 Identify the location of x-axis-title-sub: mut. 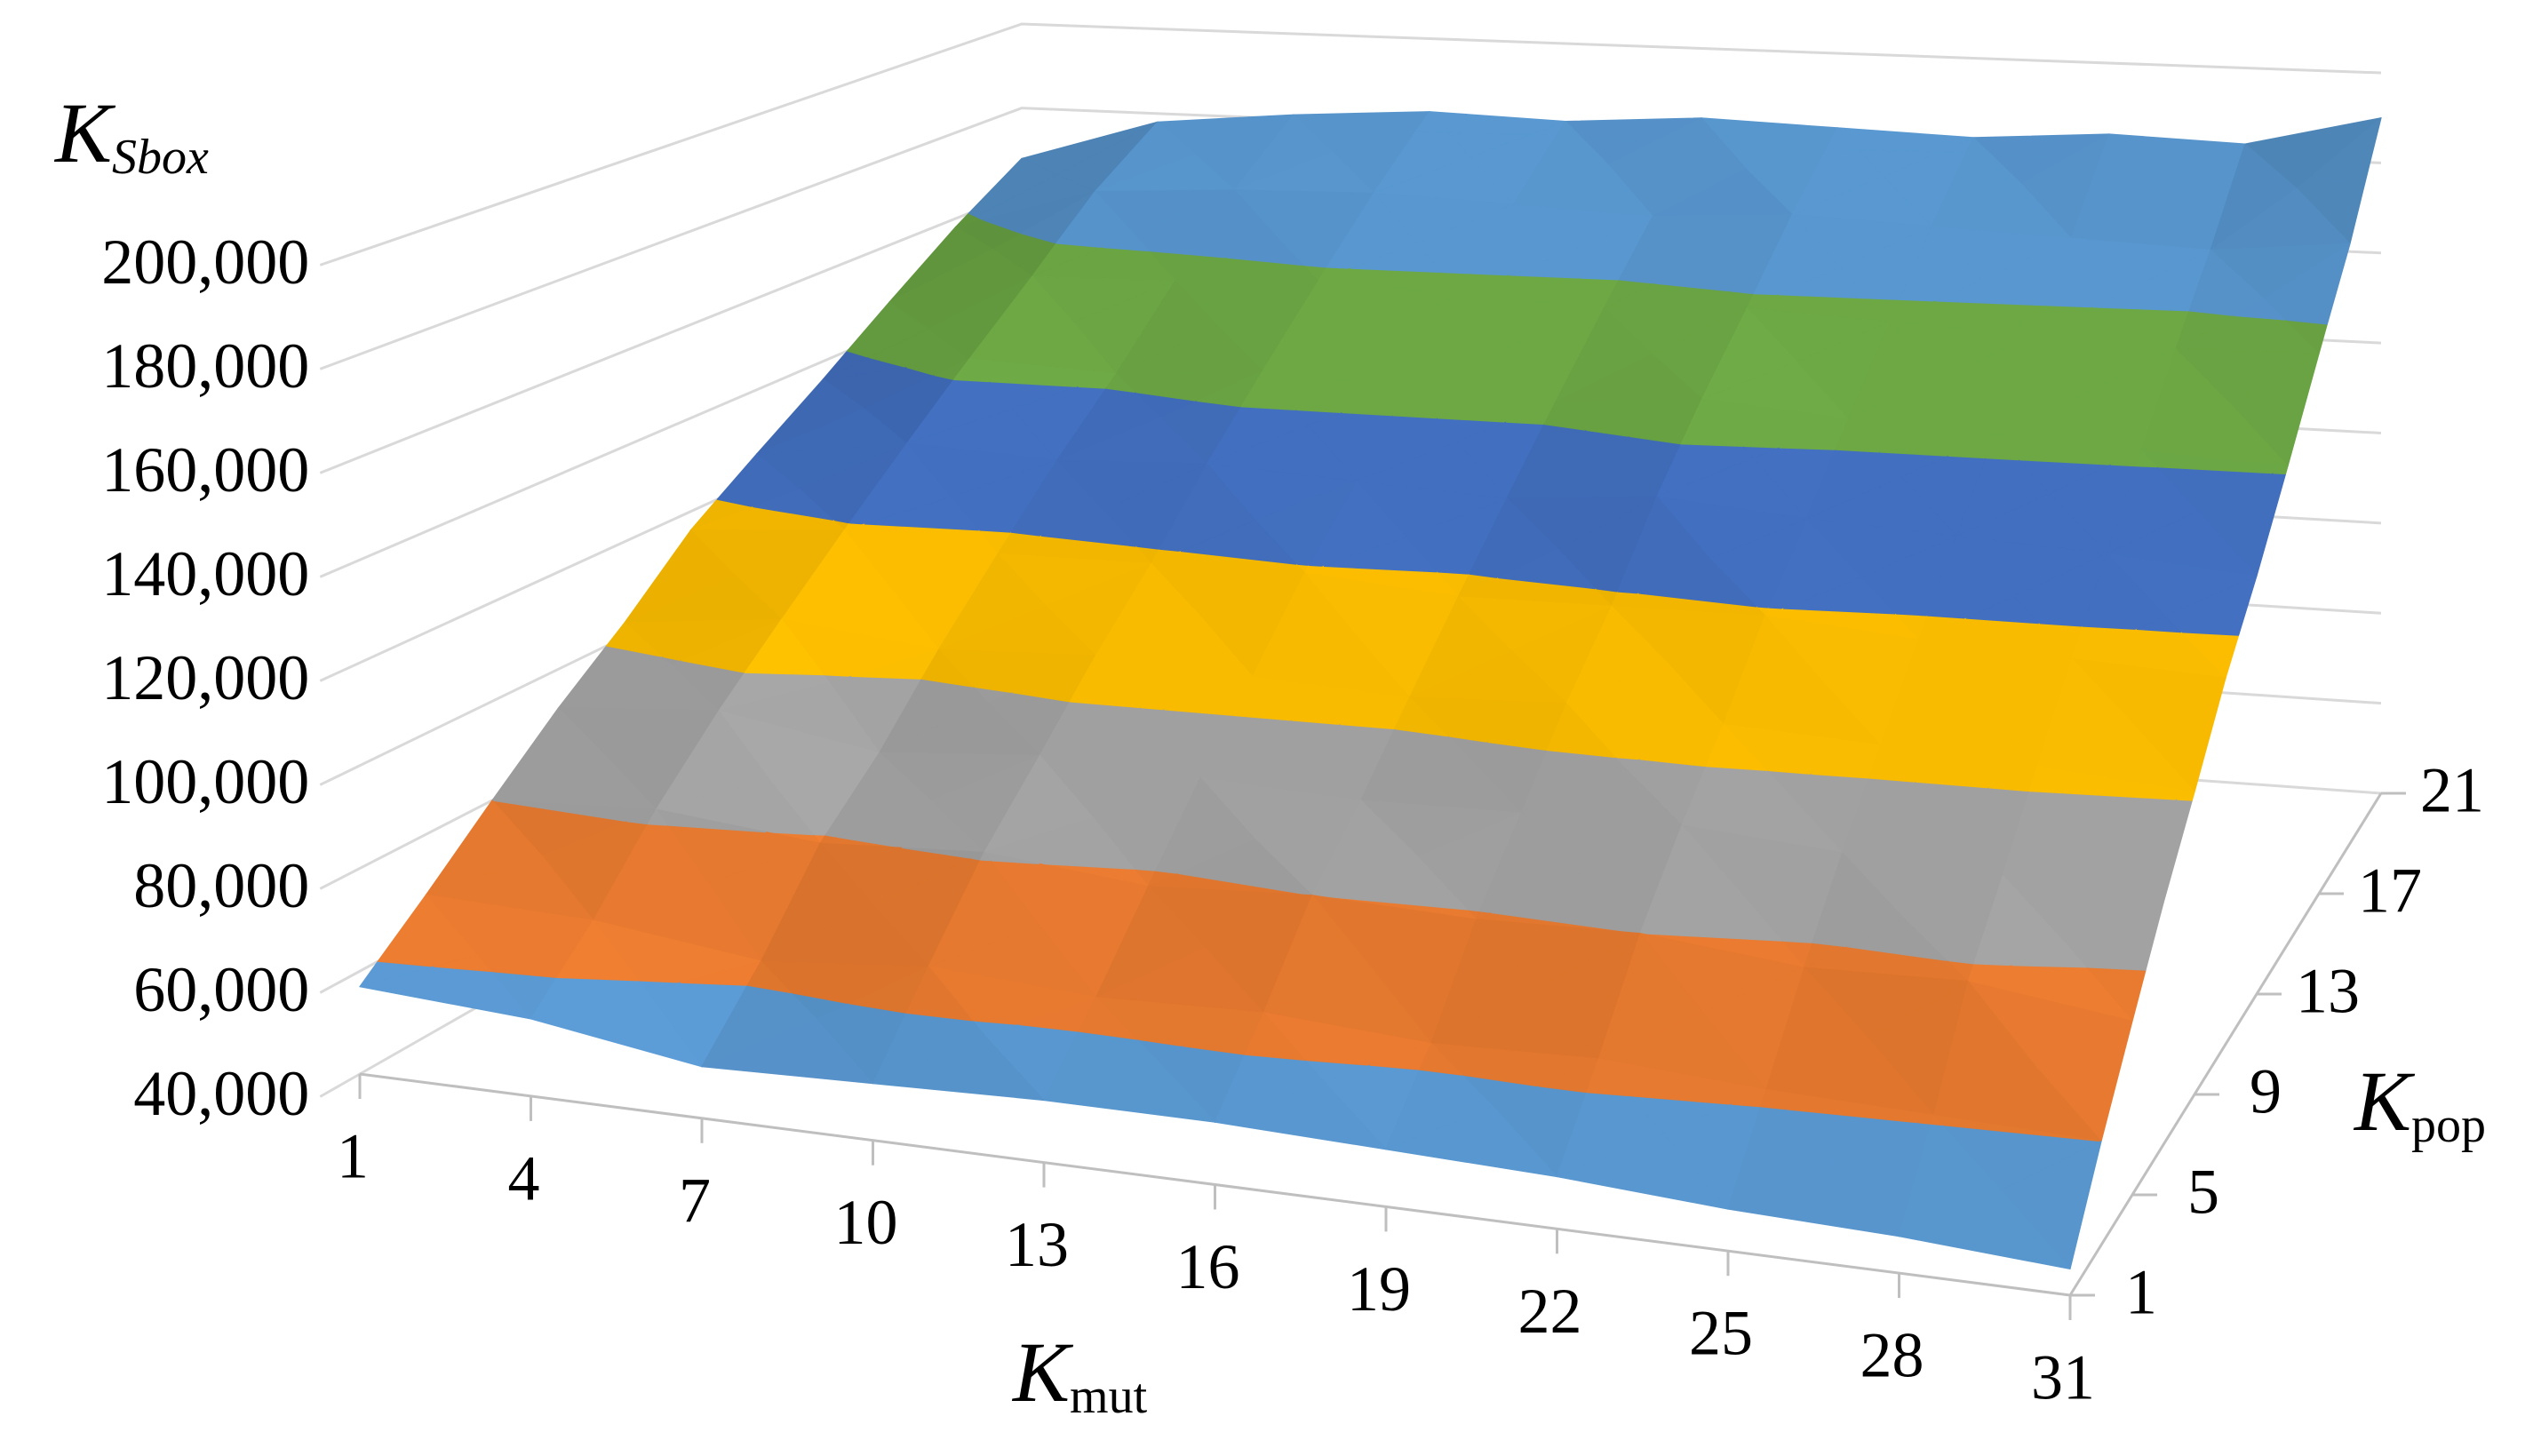
(1109, 1396).